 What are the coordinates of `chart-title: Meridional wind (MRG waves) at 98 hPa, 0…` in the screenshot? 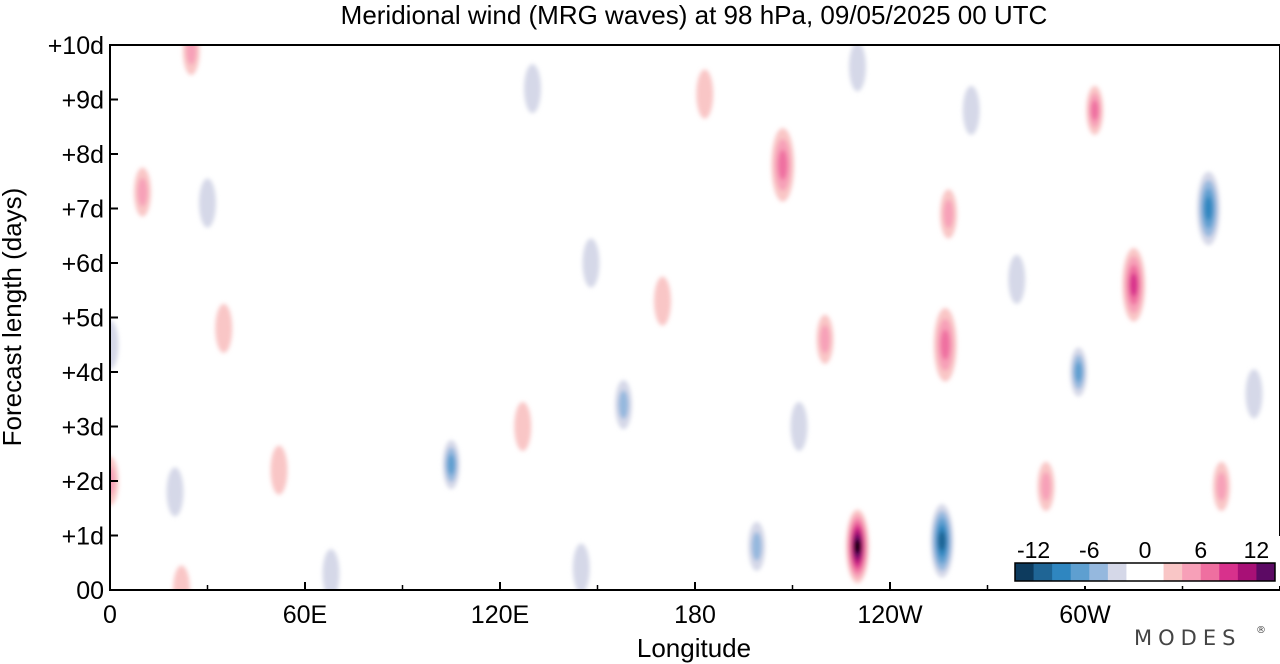 It's located at (694, 15).